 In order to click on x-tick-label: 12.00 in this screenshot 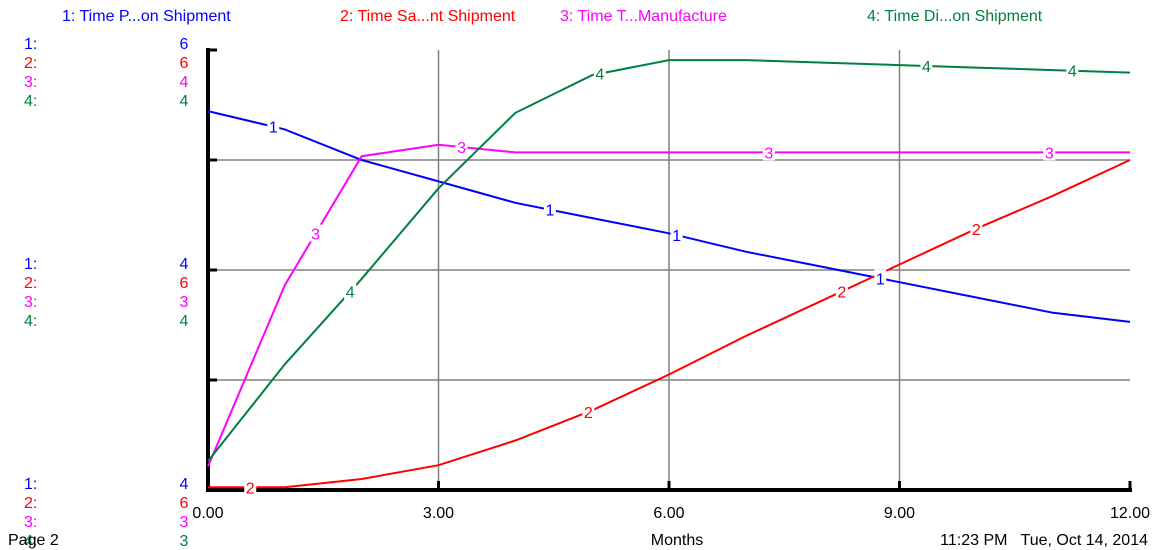, I will do `click(1130, 513)`.